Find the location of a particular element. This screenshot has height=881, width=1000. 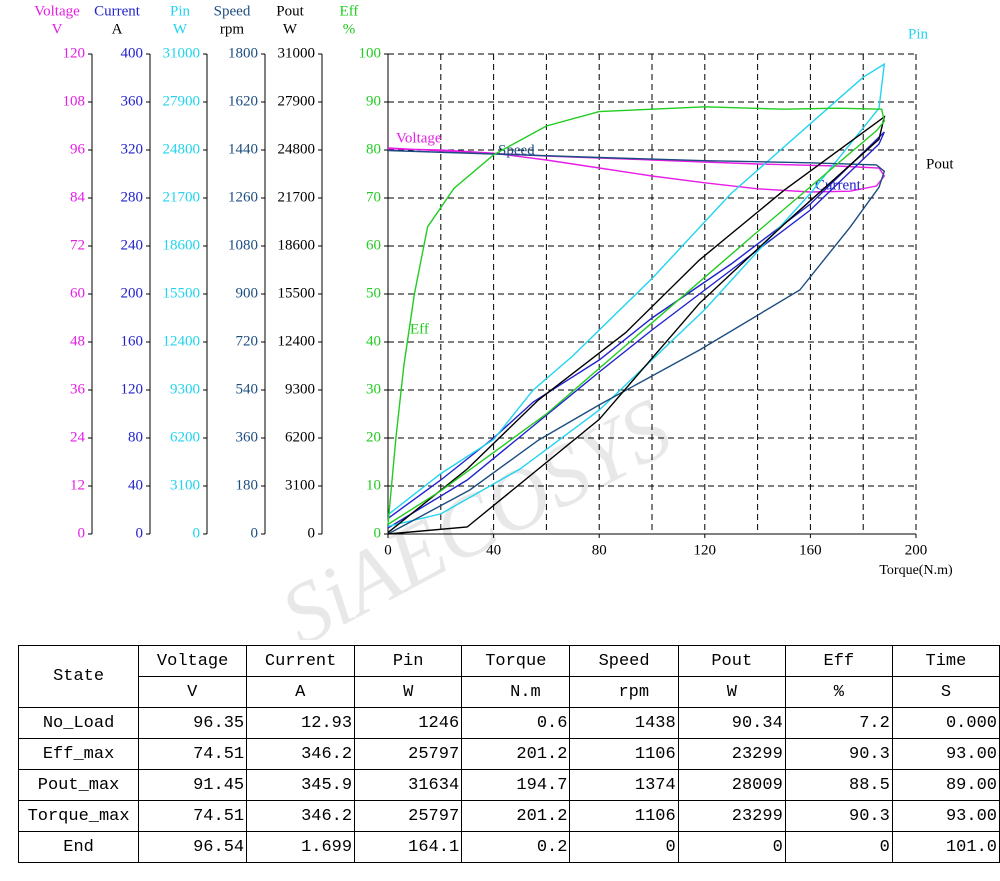

table-cell: 194.7 is located at coordinates (516, 785).